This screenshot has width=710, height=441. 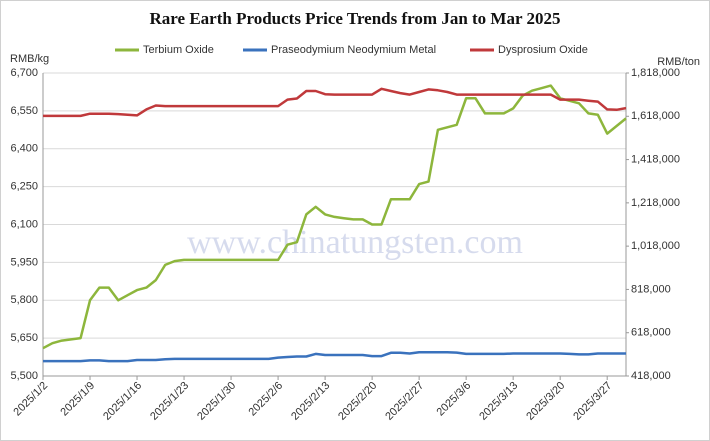 What do you see at coordinates (651, 376) in the screenshot?
I see `y2-tick-label: 418,000` at bounding box center [651, 376].